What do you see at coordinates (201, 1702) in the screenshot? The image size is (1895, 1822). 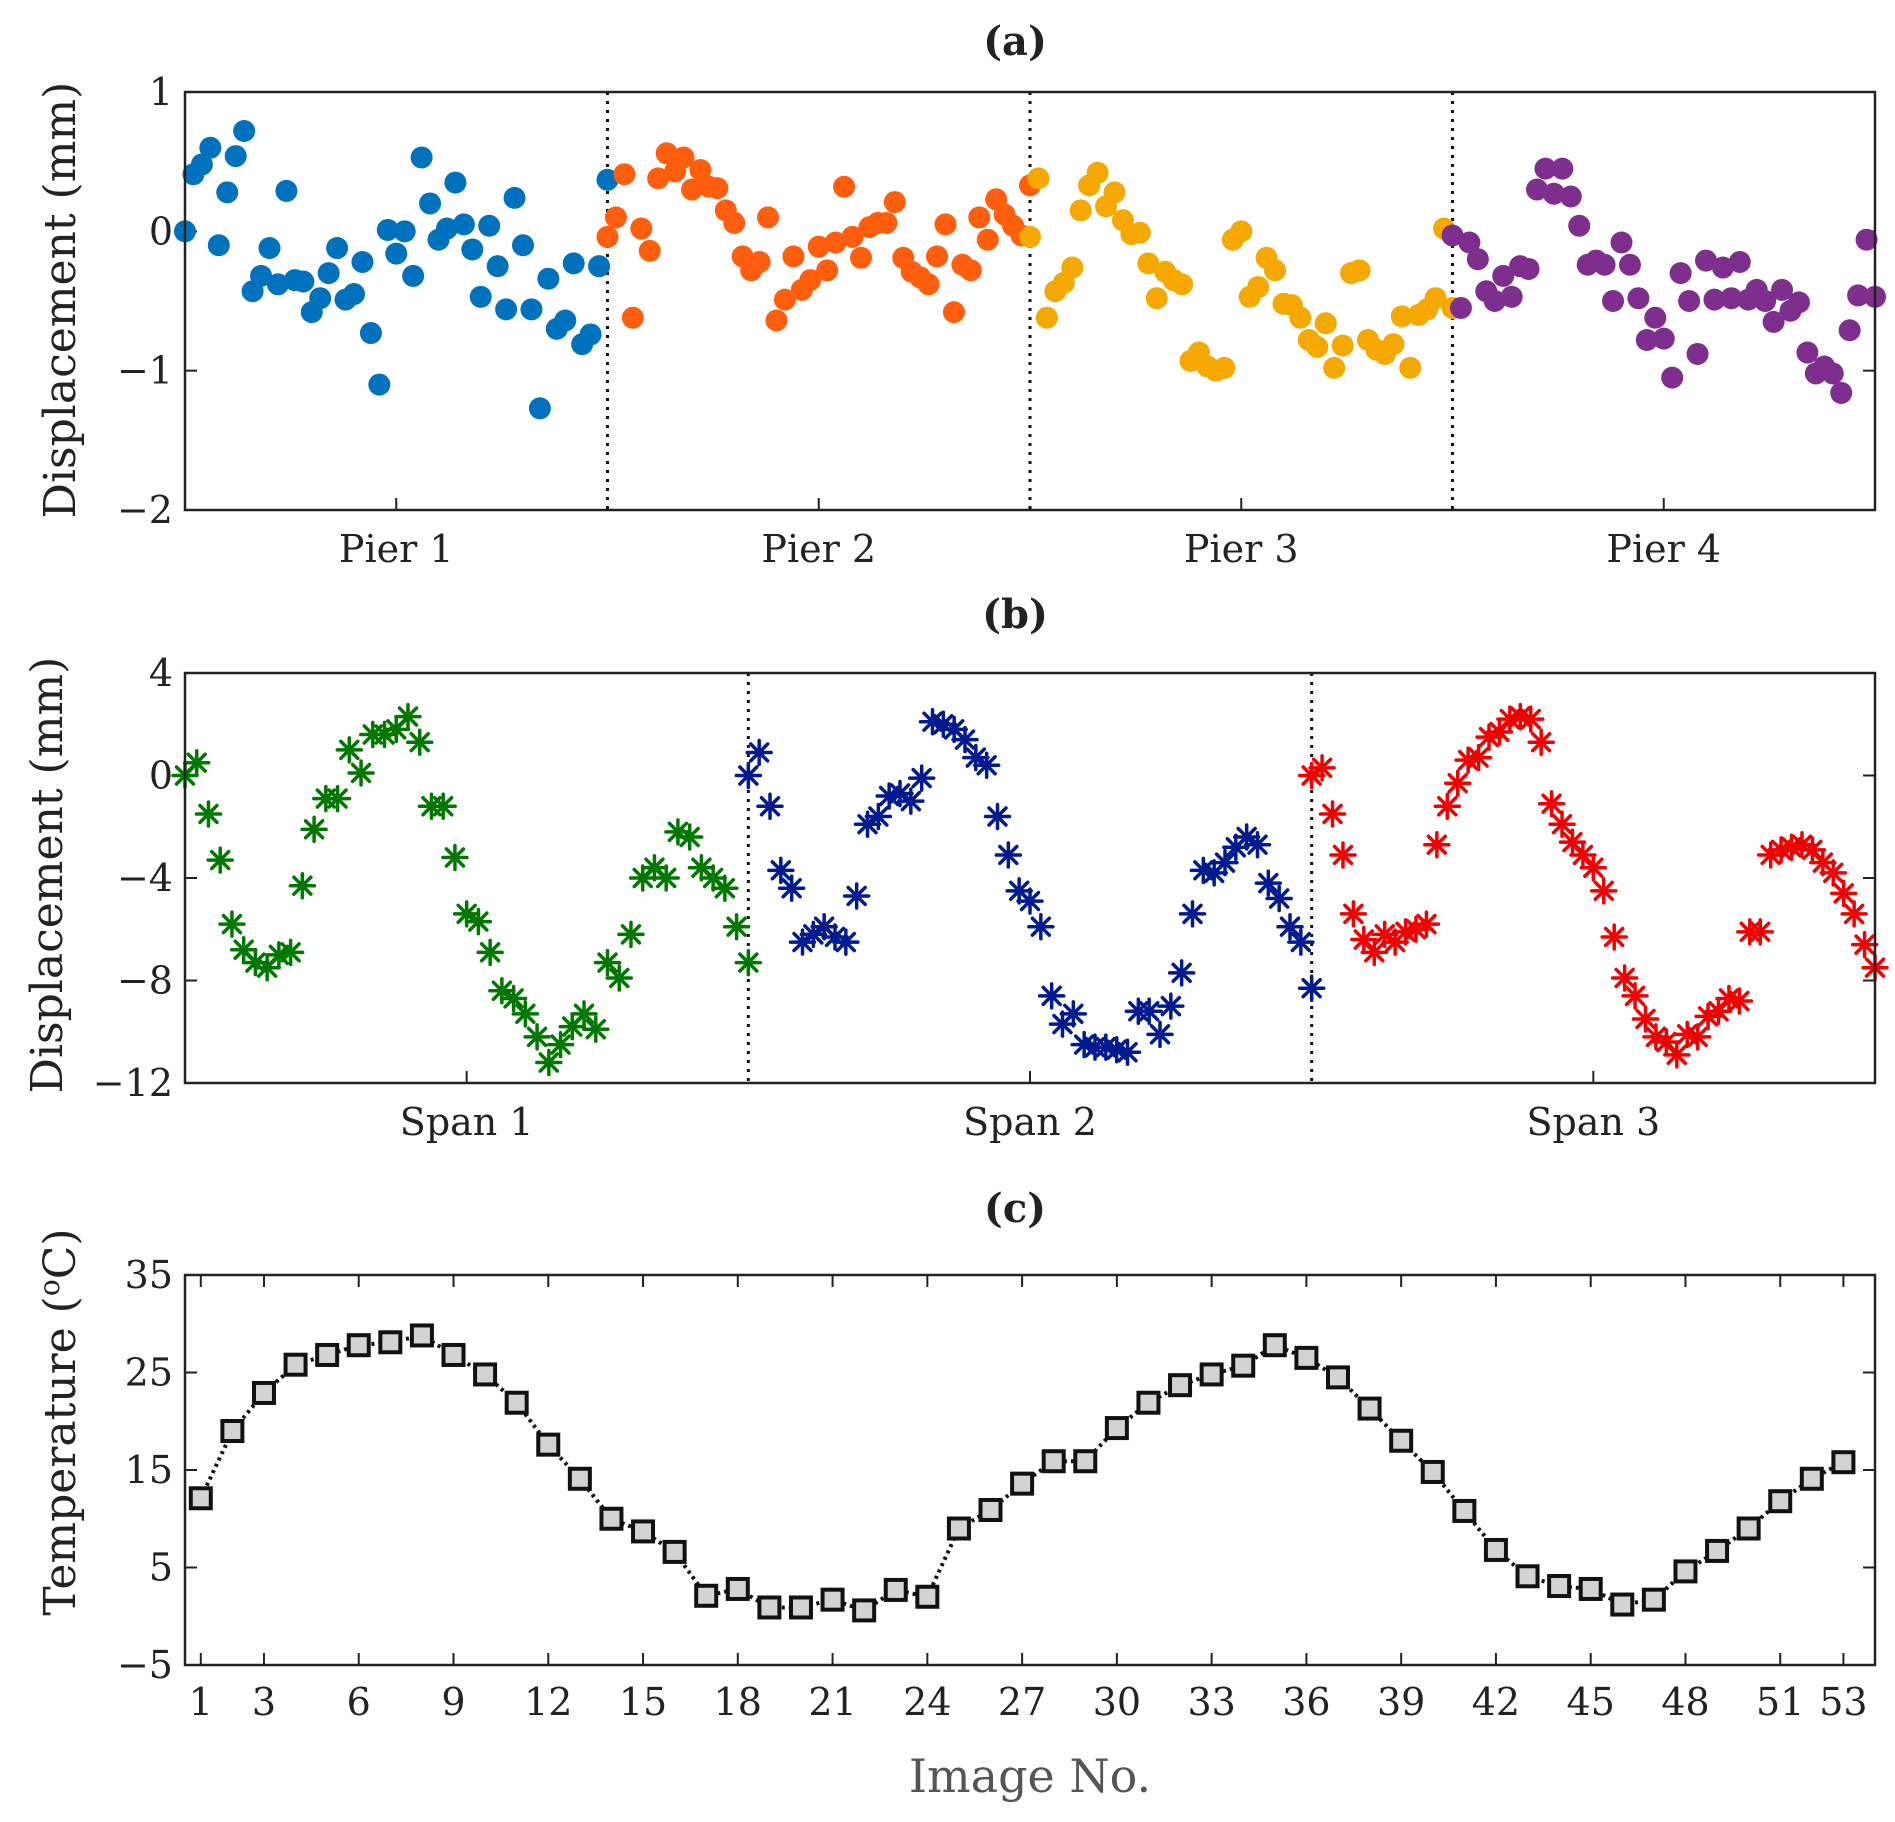 I see `panel-c-xtick-label: 1` at bounding box center [201, 1702].